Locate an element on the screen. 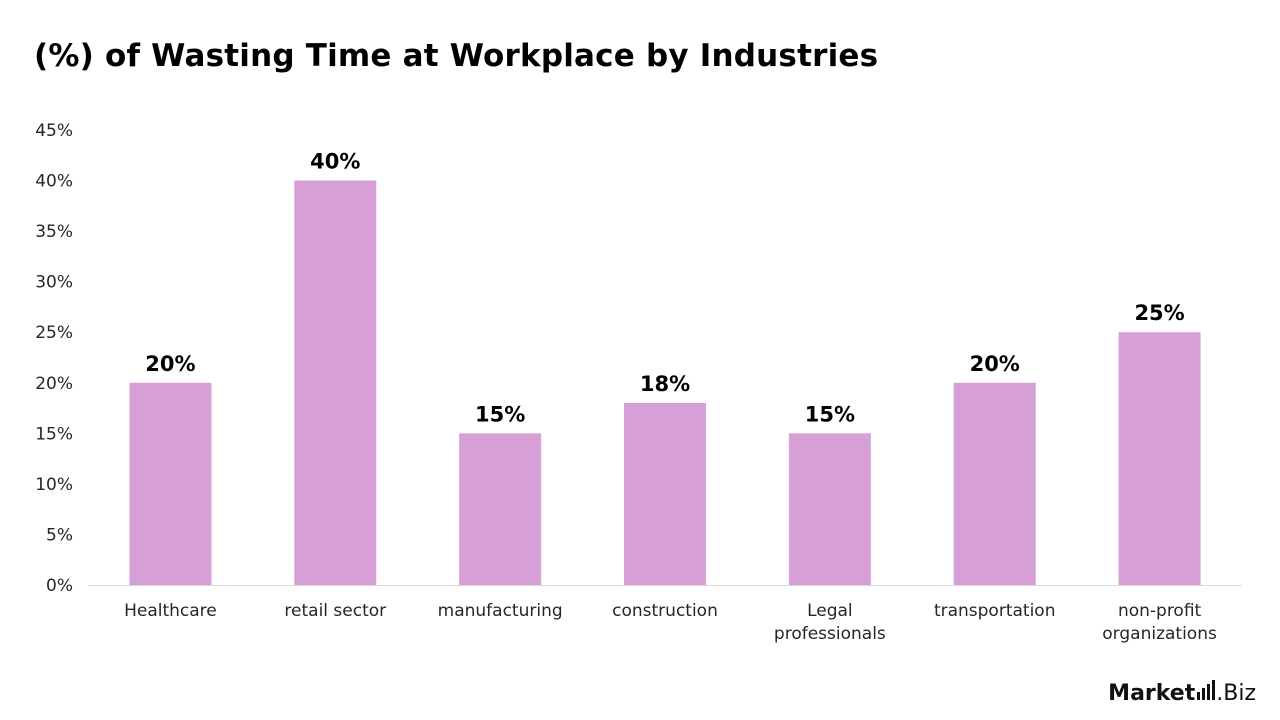  category-label: construction is located at coordinates (665, 611).